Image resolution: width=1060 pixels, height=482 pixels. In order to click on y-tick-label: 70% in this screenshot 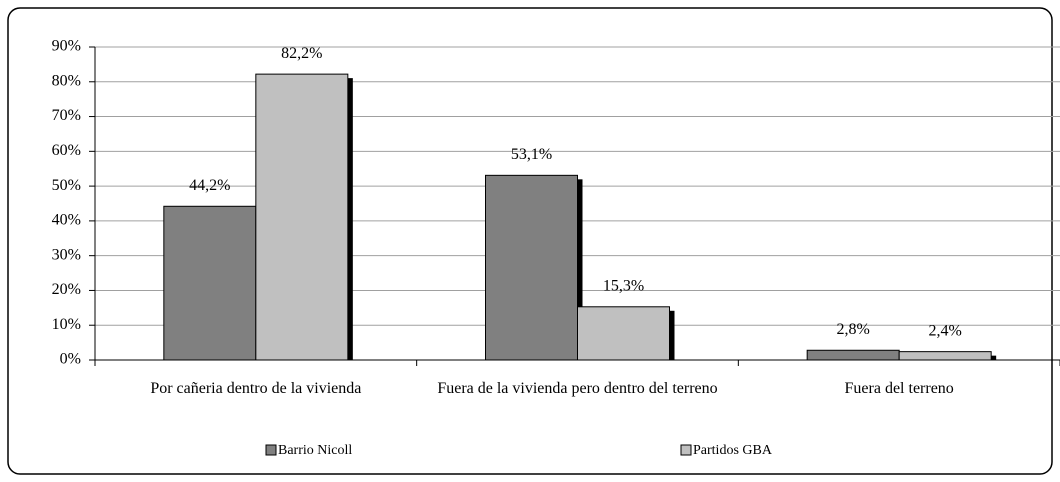, I will do `click(66, 115)`.